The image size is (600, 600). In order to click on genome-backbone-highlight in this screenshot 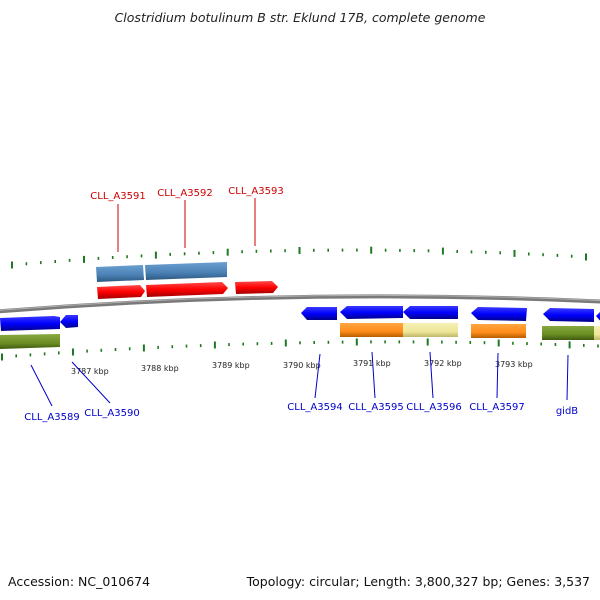, I will do `click(300, 302)`.